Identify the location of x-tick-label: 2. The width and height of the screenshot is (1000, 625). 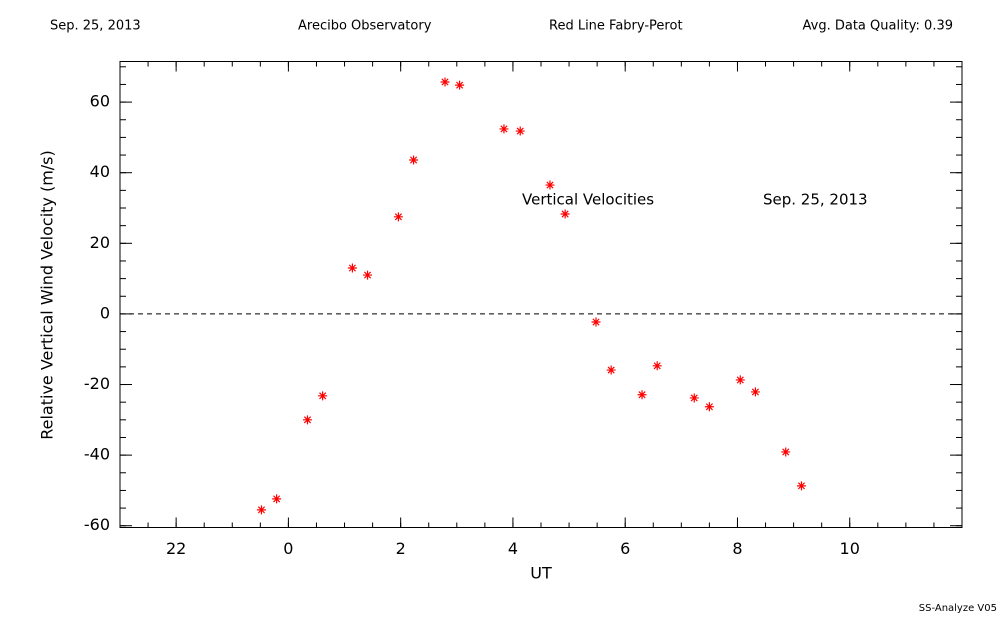
(401, 548).